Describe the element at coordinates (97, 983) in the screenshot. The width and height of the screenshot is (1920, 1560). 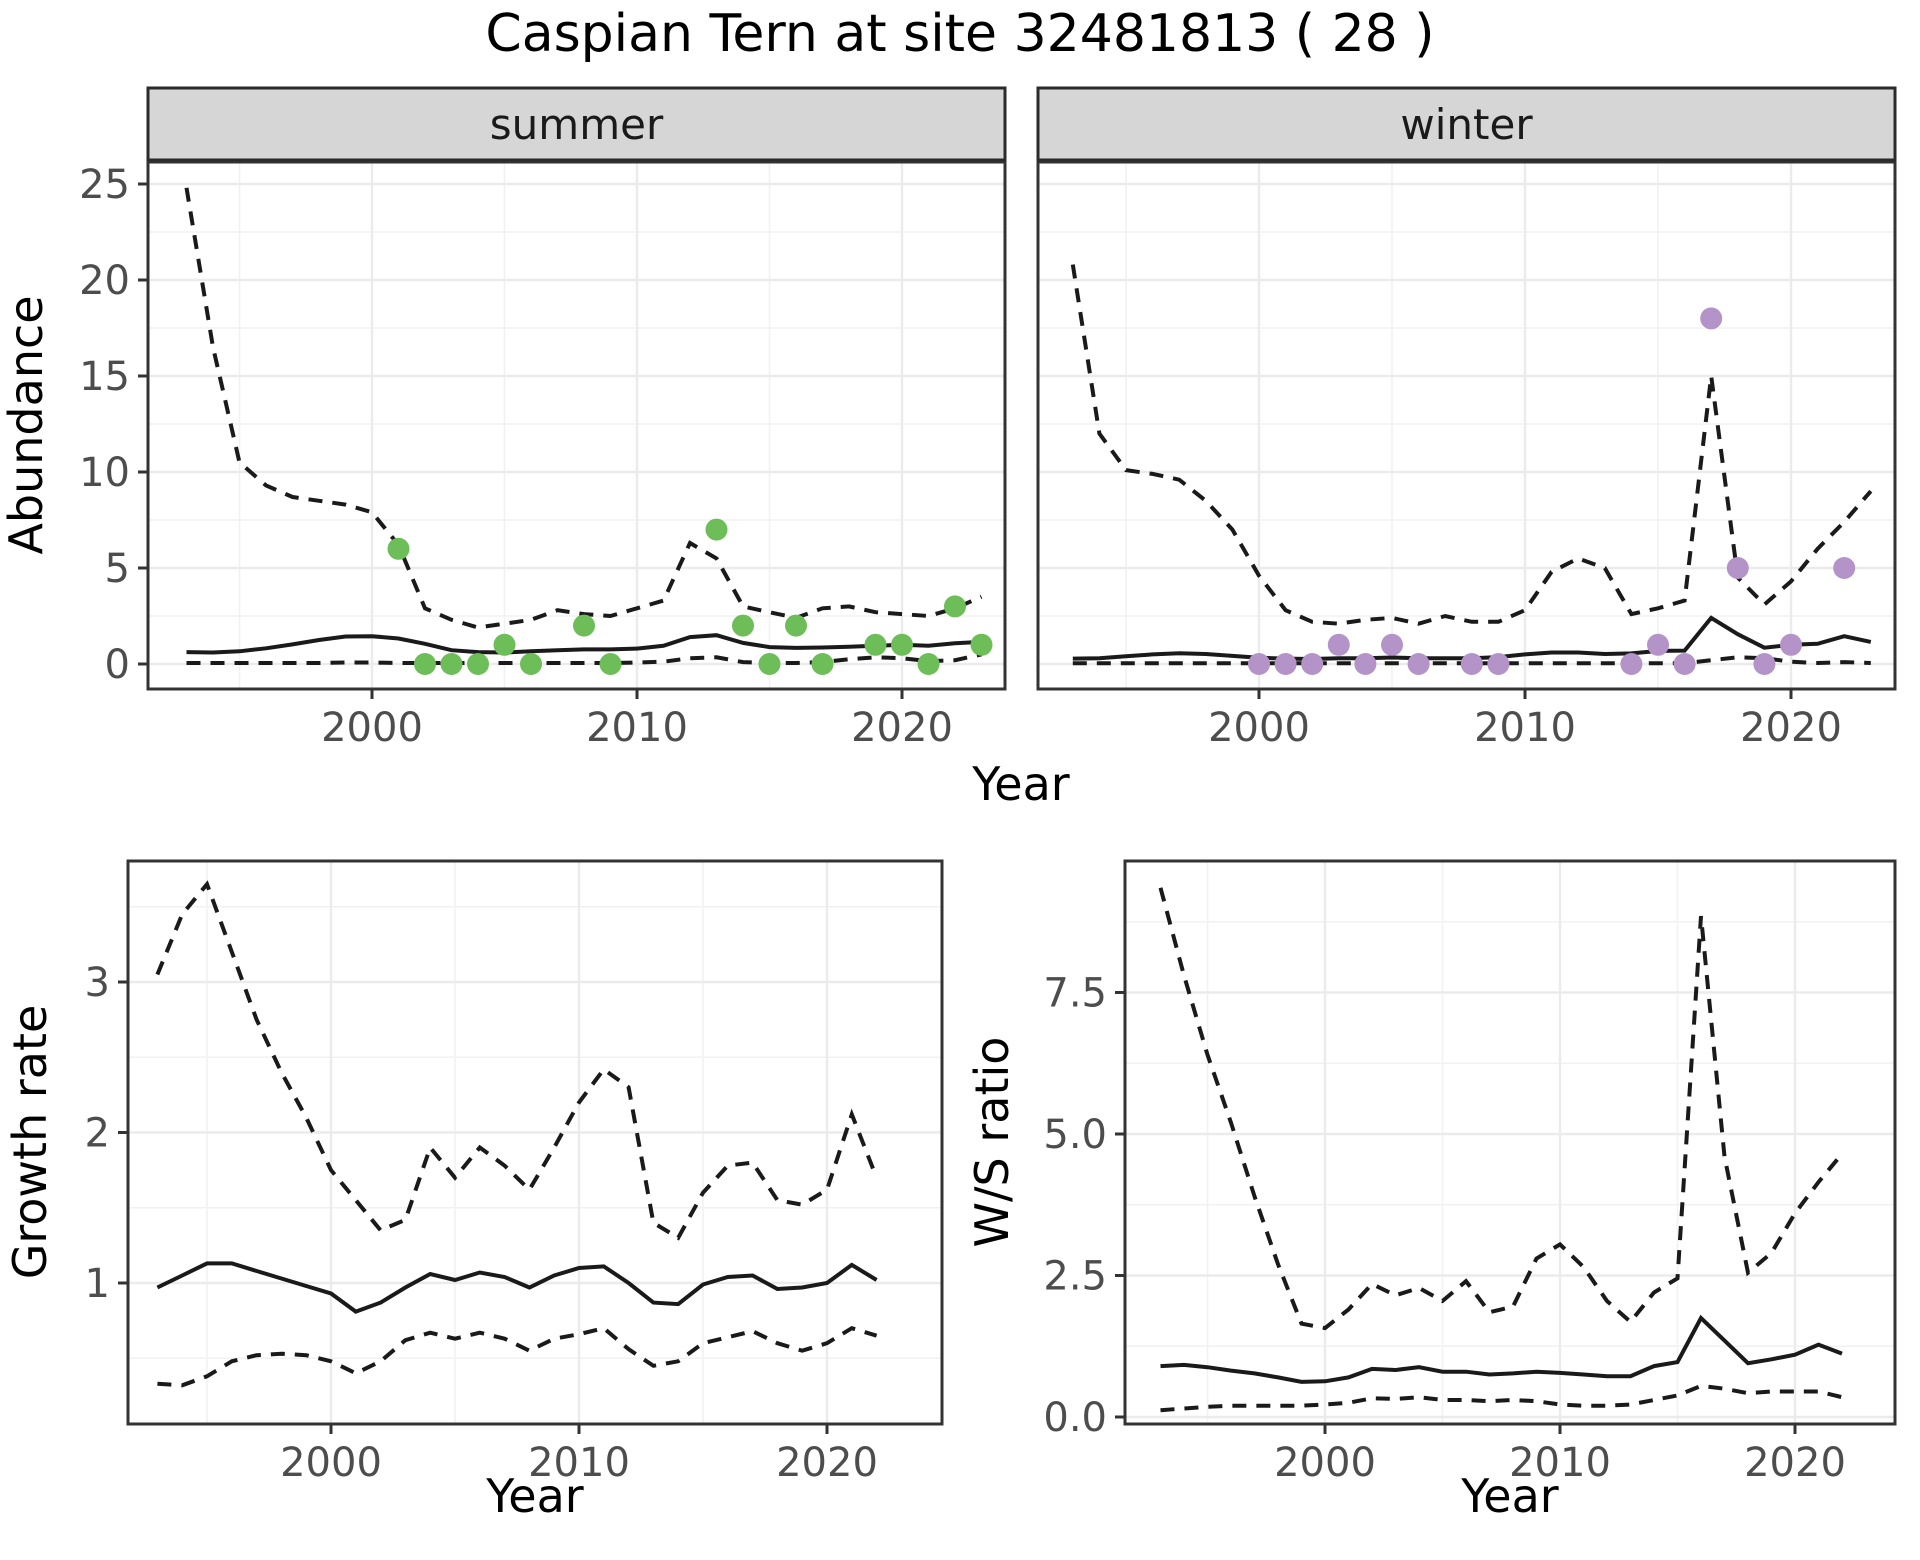
I see `y-tick-label: 3` at that location.